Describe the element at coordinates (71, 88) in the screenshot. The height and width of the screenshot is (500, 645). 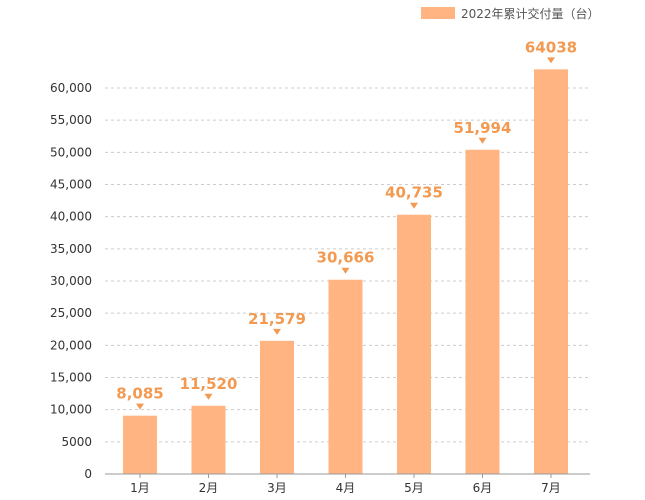
I see `y-tick-label: 60,000` at that location.